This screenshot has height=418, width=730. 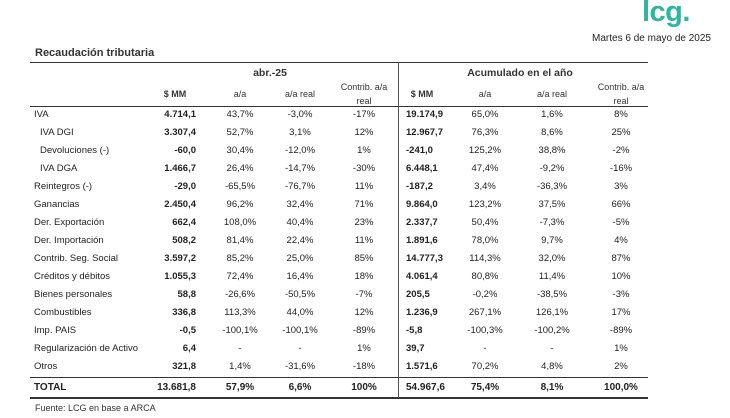 What do you see at coordinates (187, 330) in the screenshot?
I see `cell-month-mm: -0,5` at bounding box center [187, 330].